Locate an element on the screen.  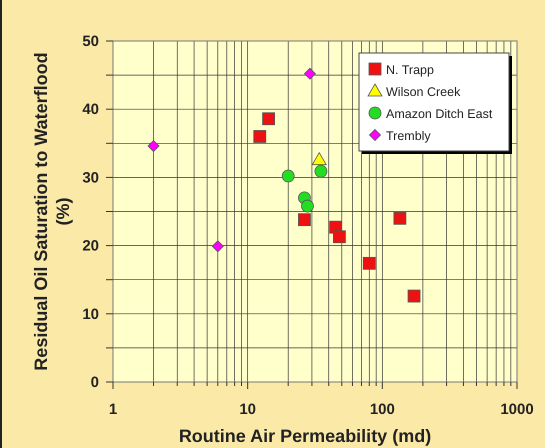
y-tick-label: 10 is located at coordinates (90, 314).